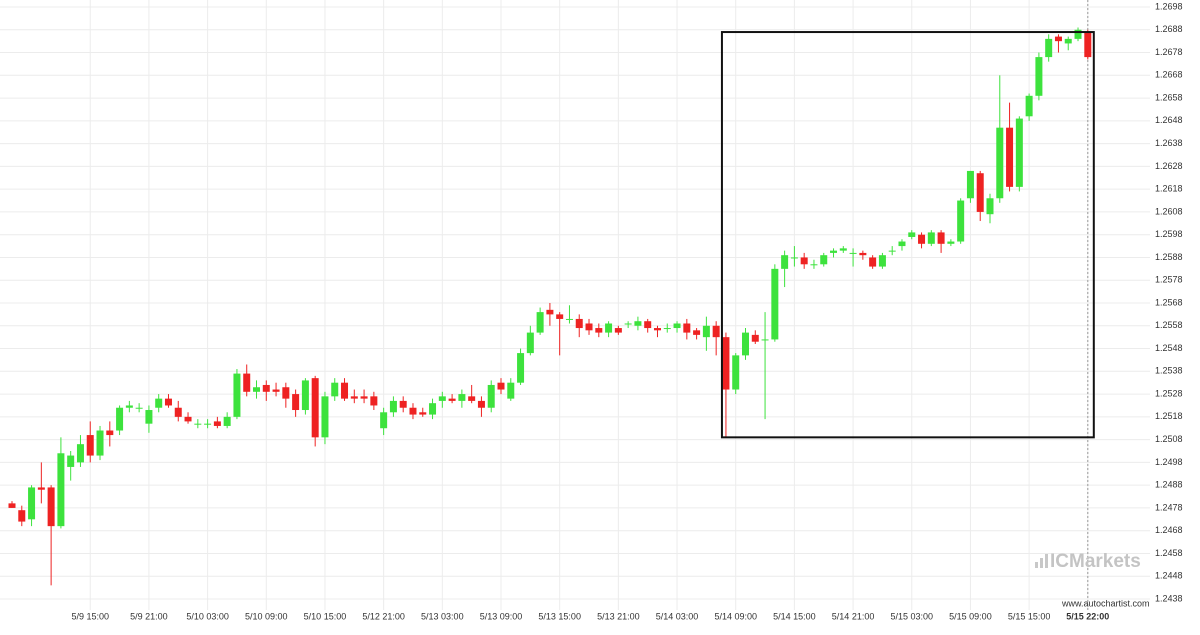 The height and width of the screenshot is (635, 1200). Describe the element at coordinates (1169, 348) in the screenshot. I see `y-tick-label: 1.2548` at that location.